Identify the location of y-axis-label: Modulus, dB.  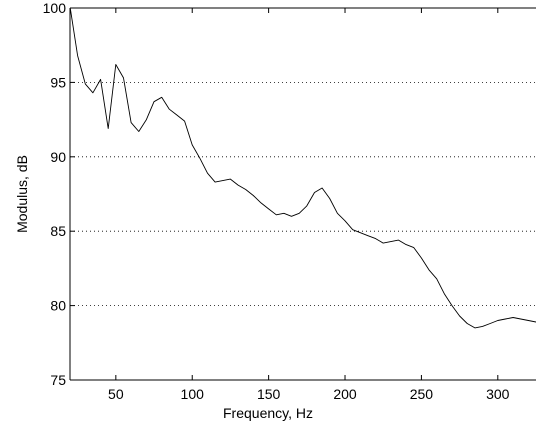
(22, 194).